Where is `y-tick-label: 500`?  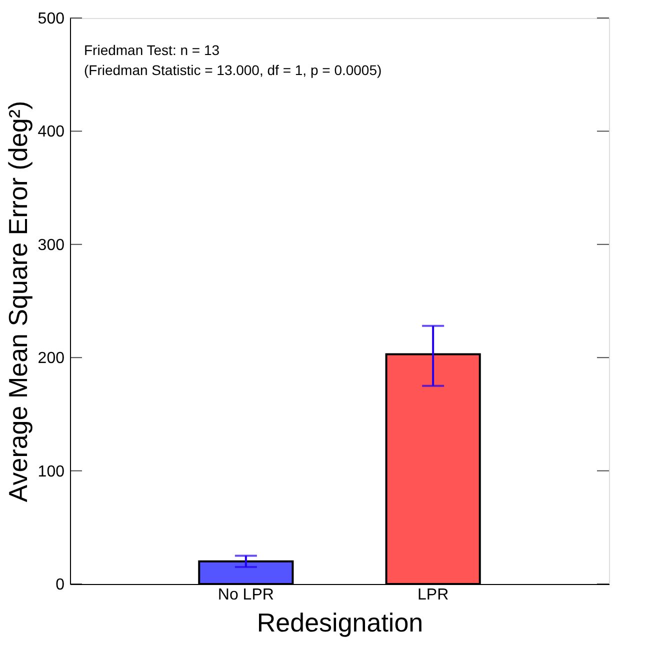 y-tick-label: 500 is located at coordinates (51, 19).